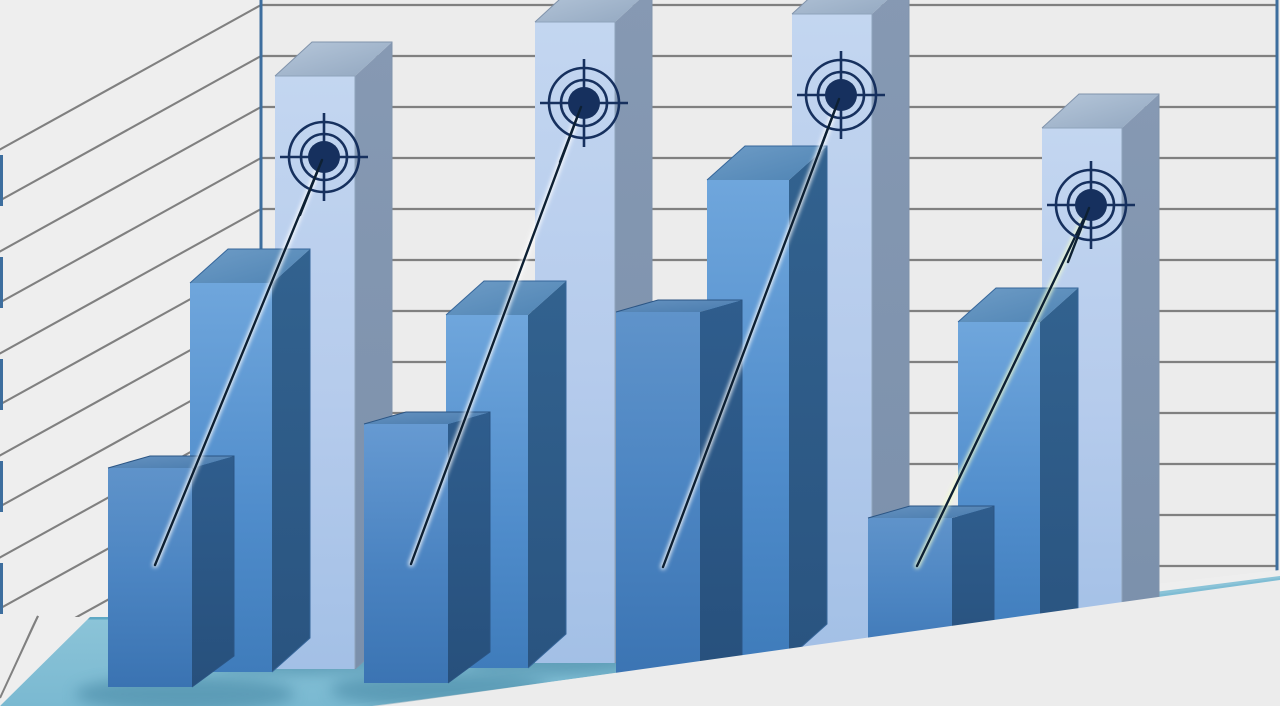 The height and width of the screenshot is (706, 1280). I want to click on mid-bar-1-side, so click(291, 460).